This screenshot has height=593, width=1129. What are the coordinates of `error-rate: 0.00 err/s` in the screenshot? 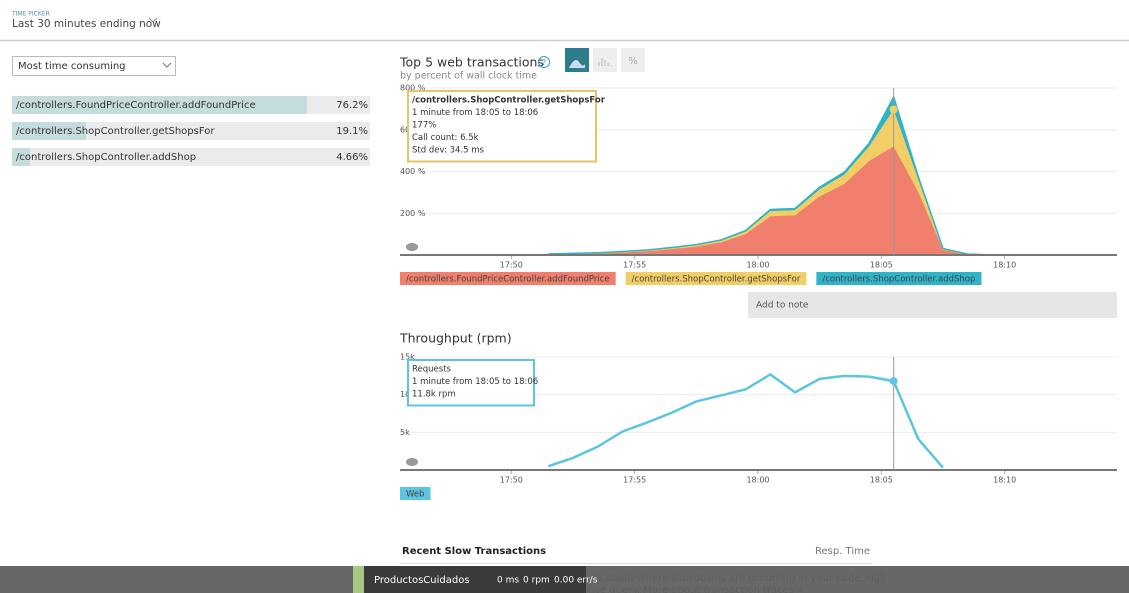 It's located at (576, 581).